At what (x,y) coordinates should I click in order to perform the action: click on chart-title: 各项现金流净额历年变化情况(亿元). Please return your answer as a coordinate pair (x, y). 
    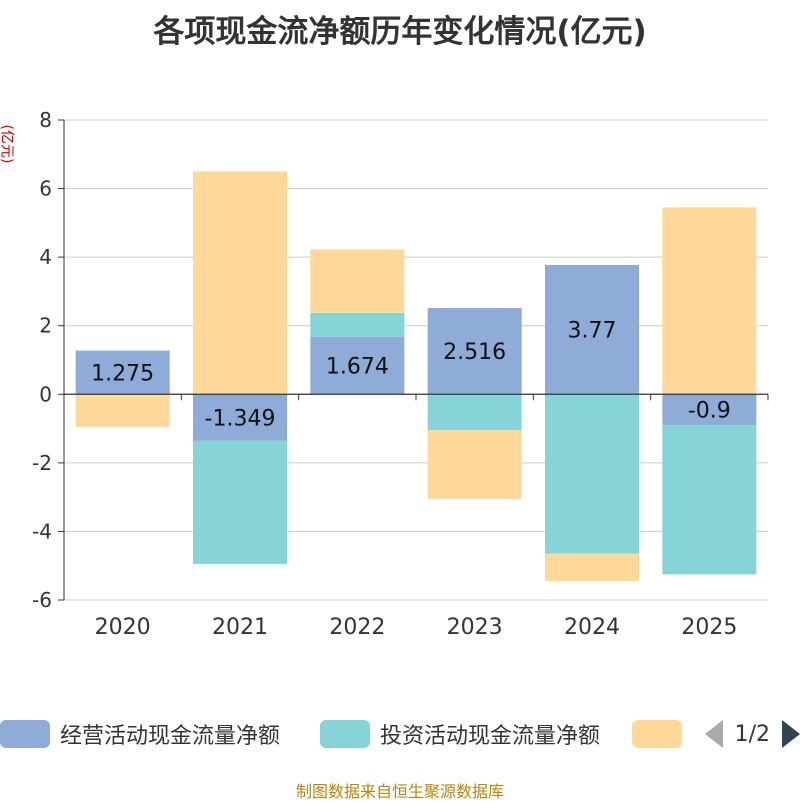
    Looking at the image, I should click on (400, 32).